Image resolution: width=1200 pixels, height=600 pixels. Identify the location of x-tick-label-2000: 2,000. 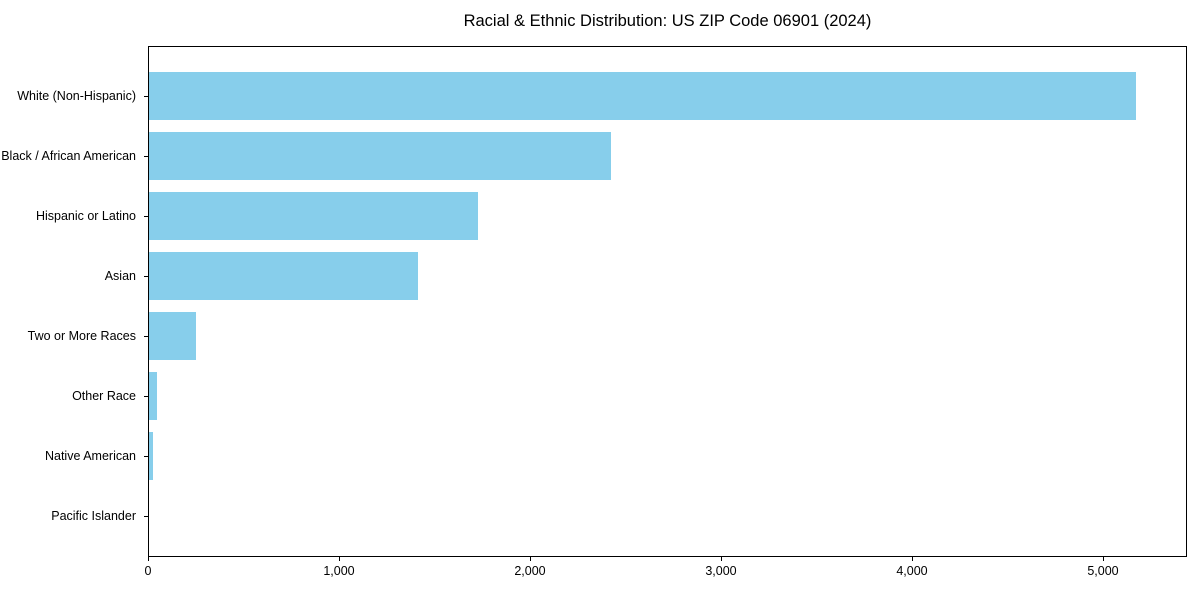
(530, 571).